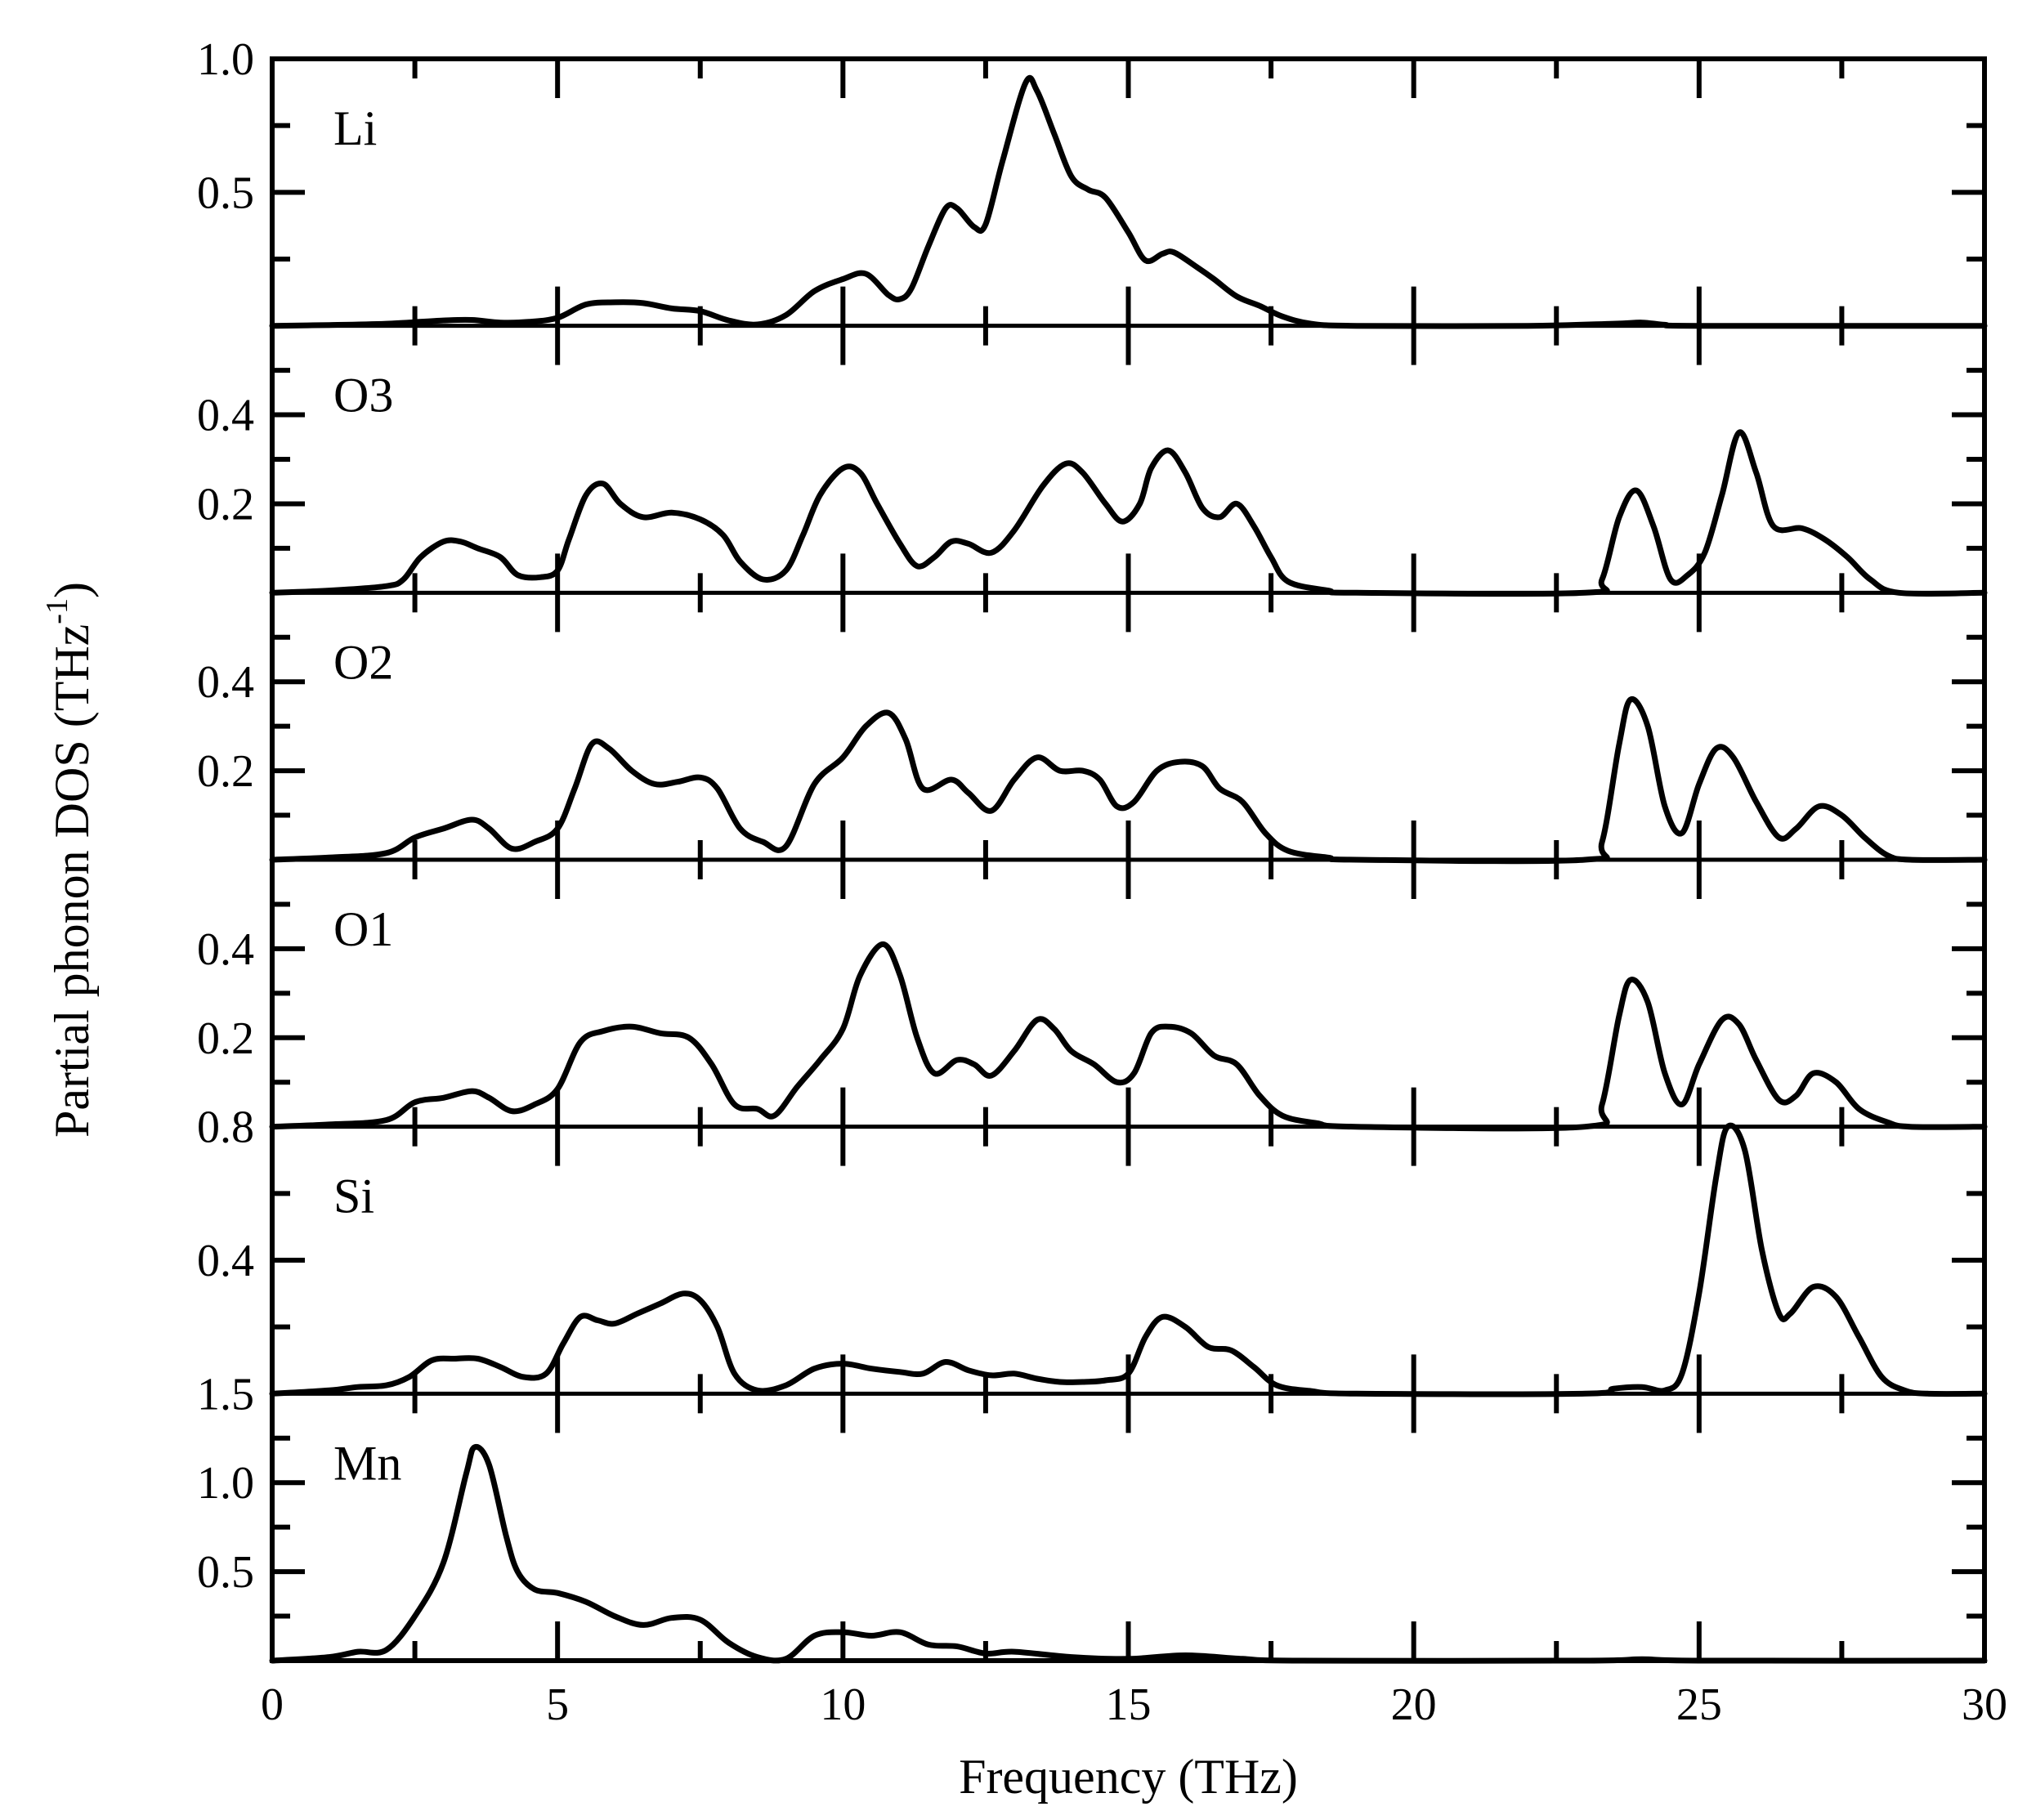  What do you see at coordinates (225, 1394) in the screenshot?
I see `panel-mn-ytick-label: 1.5` at bounding box center [225, 1394].